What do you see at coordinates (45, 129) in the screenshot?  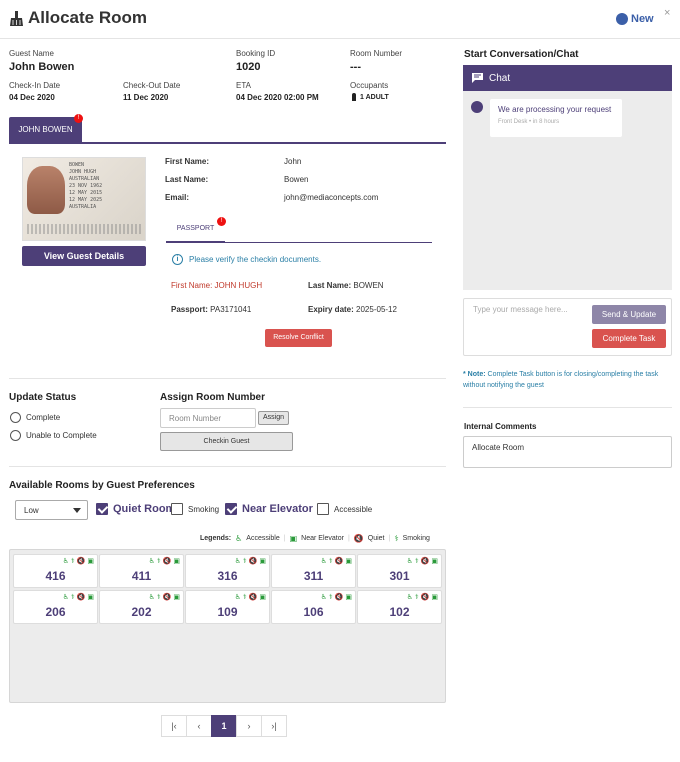 I see `tab-john-bowen: JOHN BOWEN` at bounding box center [45, 129].